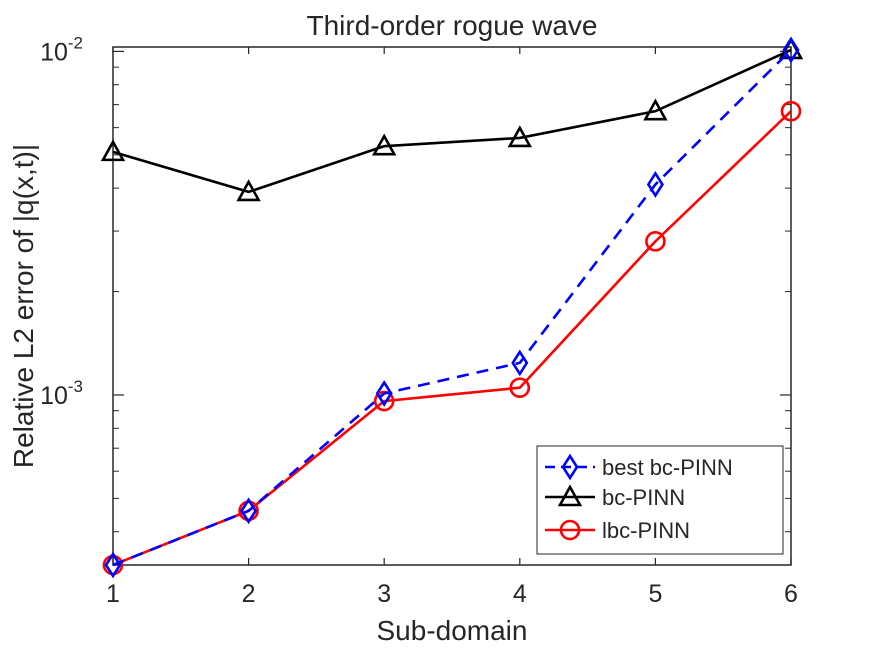  Describe the element at coordinates (61, 49) in the screenshot. I see `y-tick-label: 10⁻²` at that location.